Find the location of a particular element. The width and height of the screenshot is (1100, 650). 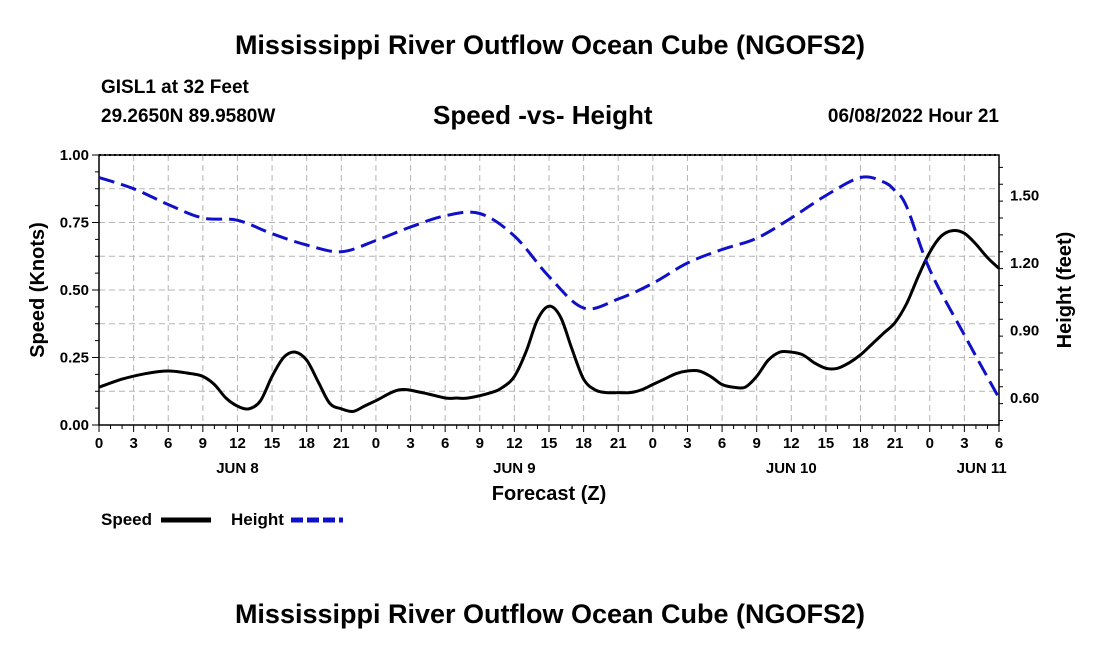

legend: Speed Height is located at coordinates (222, 519).